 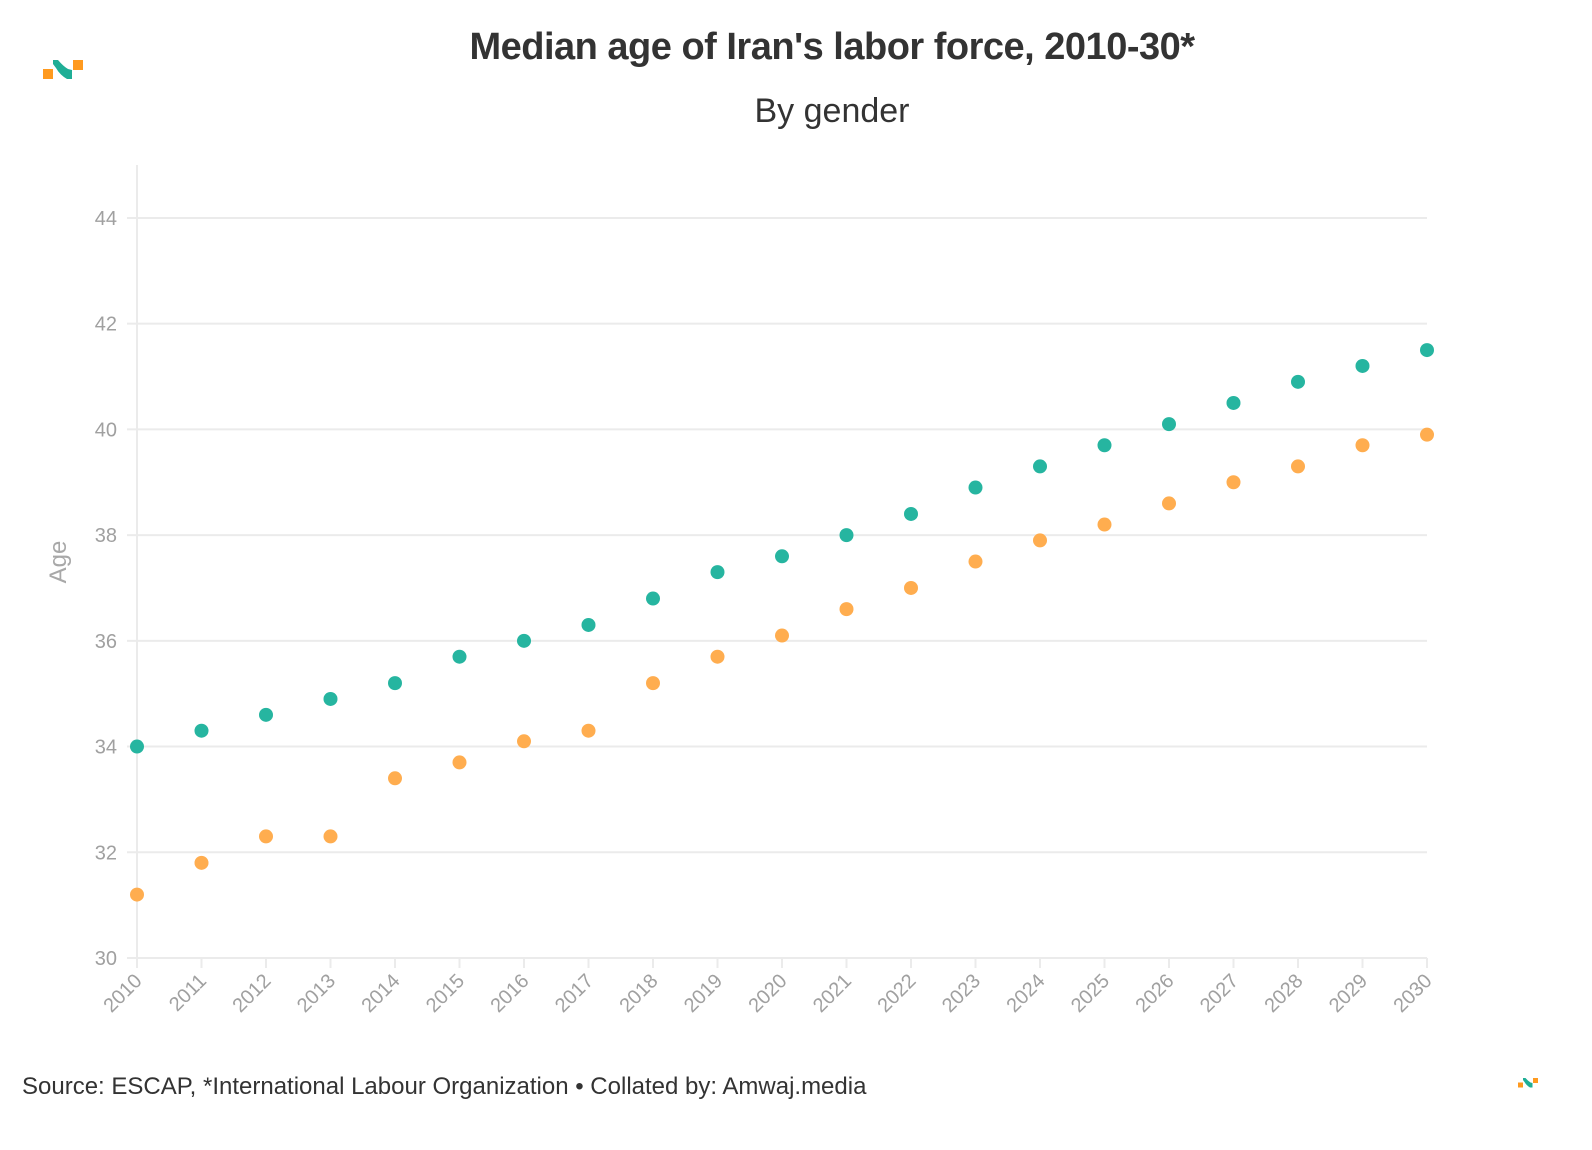 What do you see at coordinates (316, 993) in the screenshot?
I see `x-tick-label: 2013` at bounding box center [316, 993].